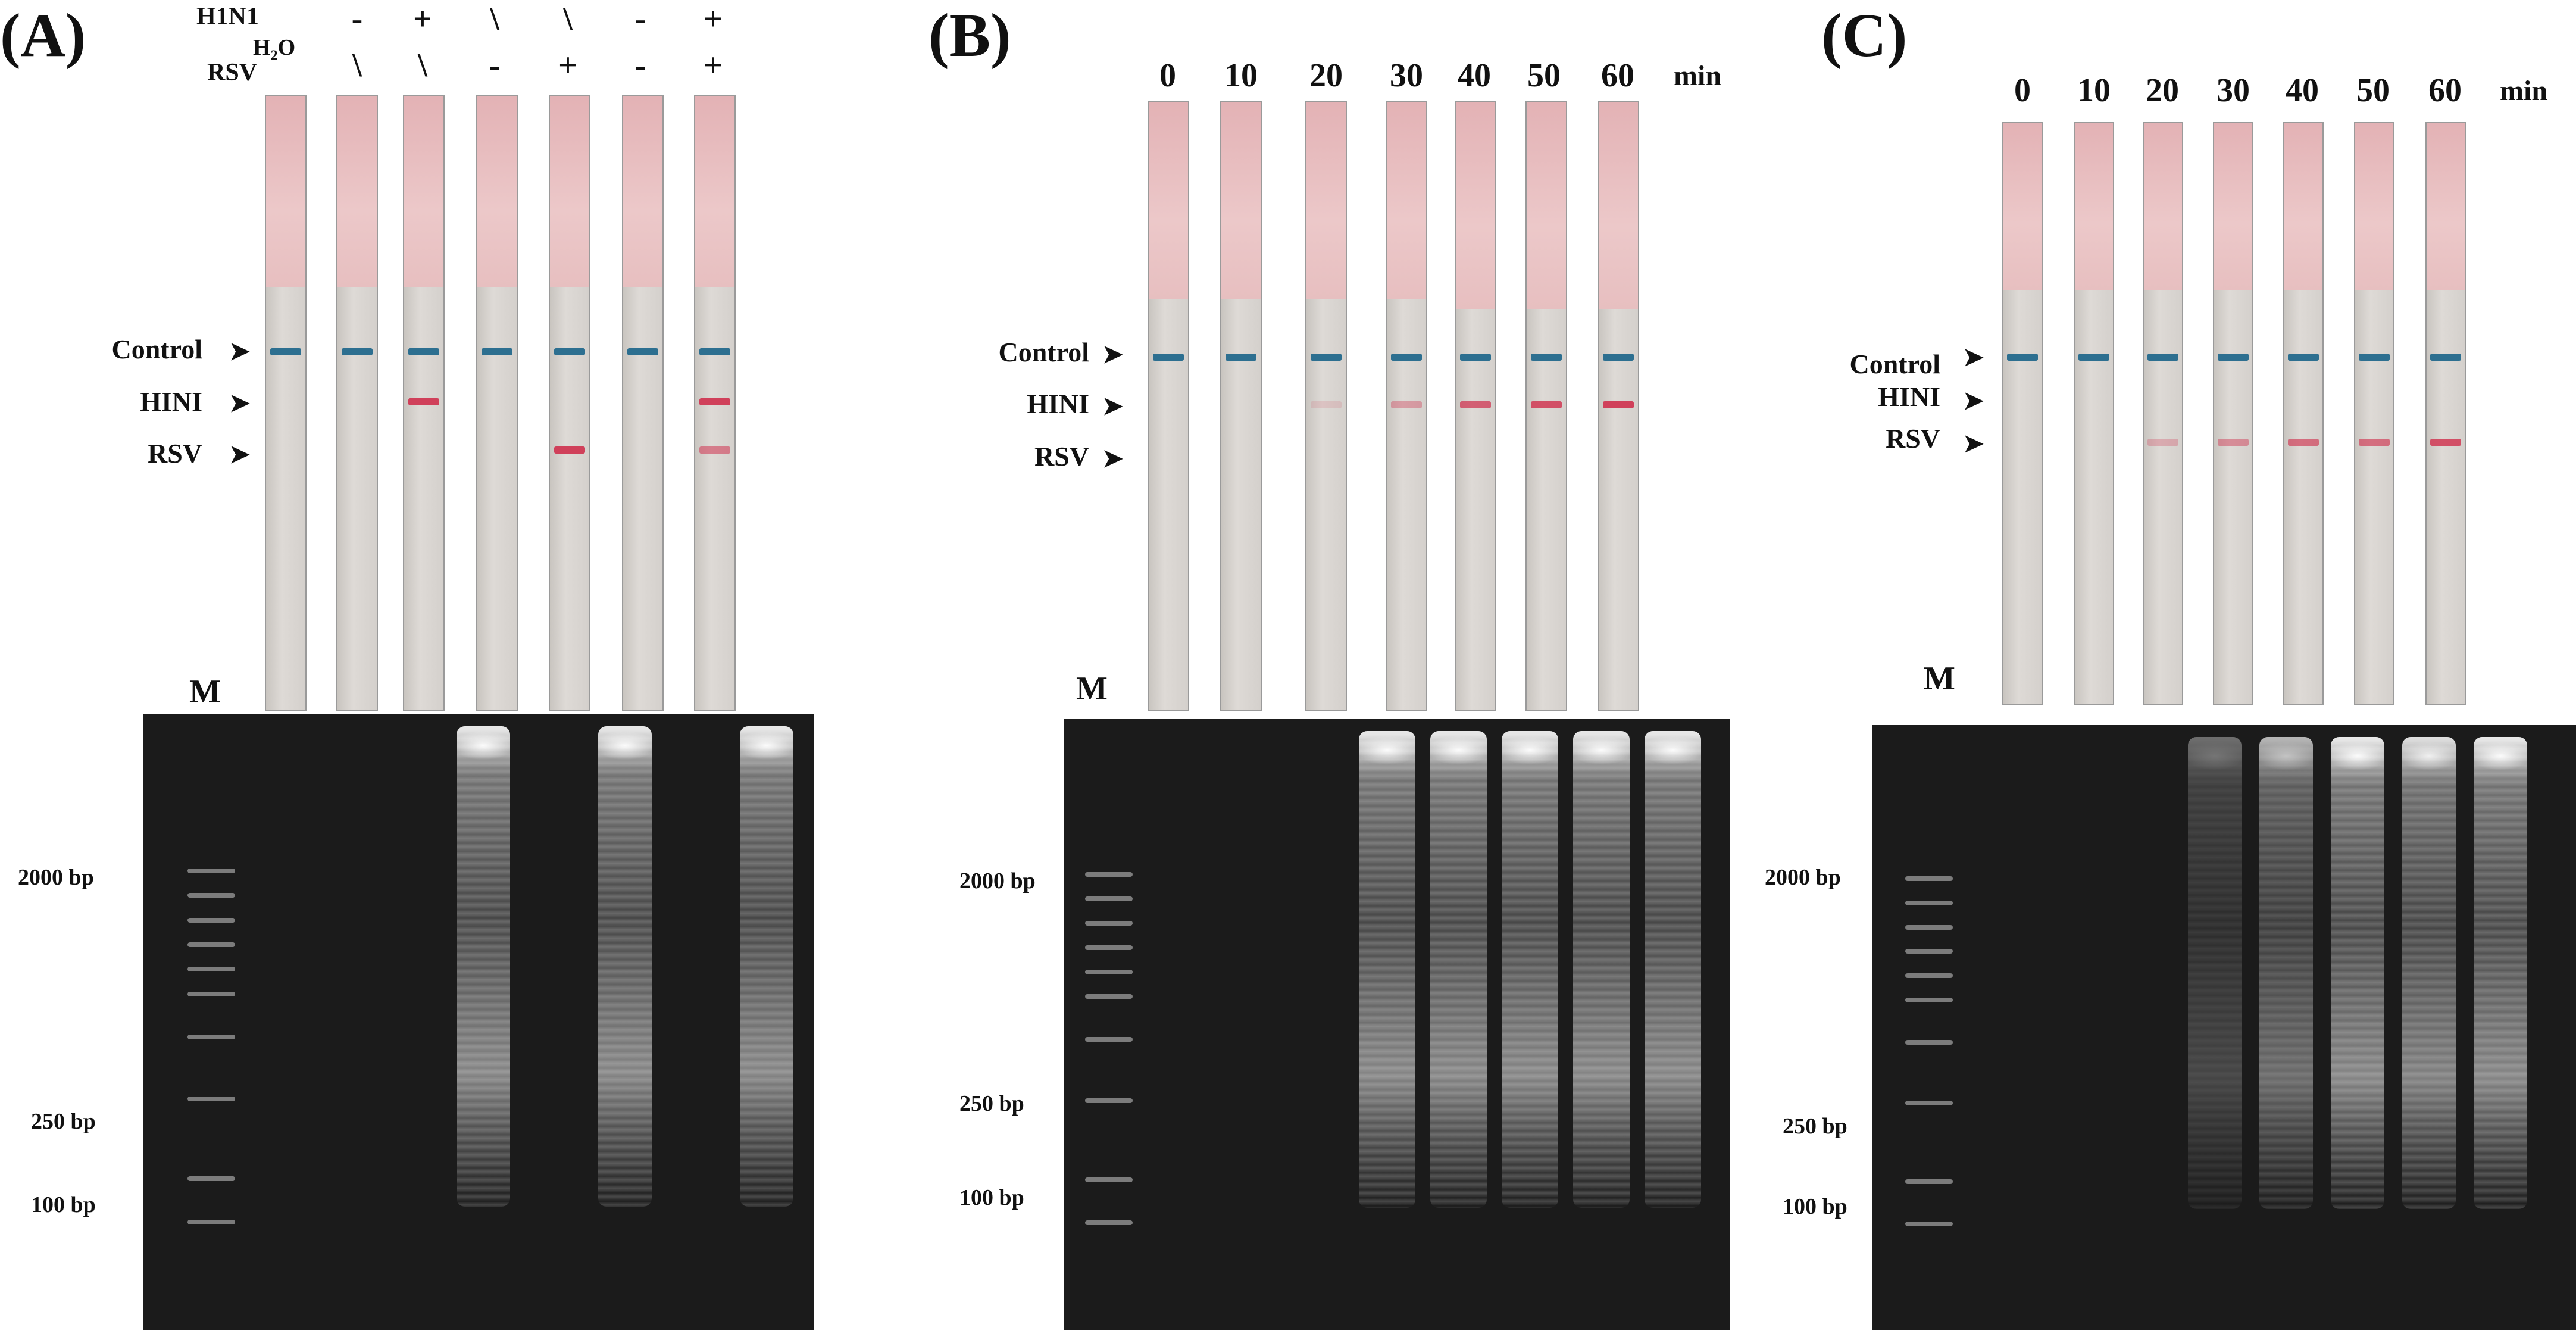 The height and width of the screenshot is (1337, 2576). Describe the element at coordinates (43, 36) in the screenshot. I see `panel-a-letter: (A)` at that location.